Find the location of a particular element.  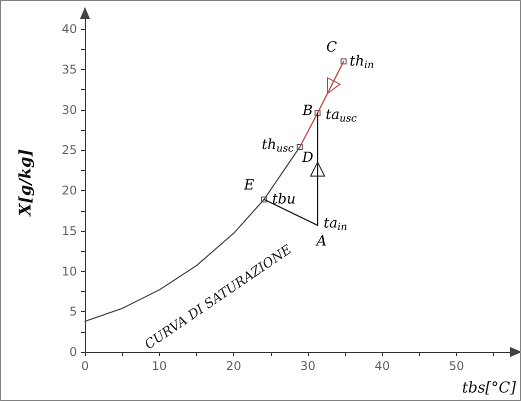

annotation: D is located at coordinates (307, 158).